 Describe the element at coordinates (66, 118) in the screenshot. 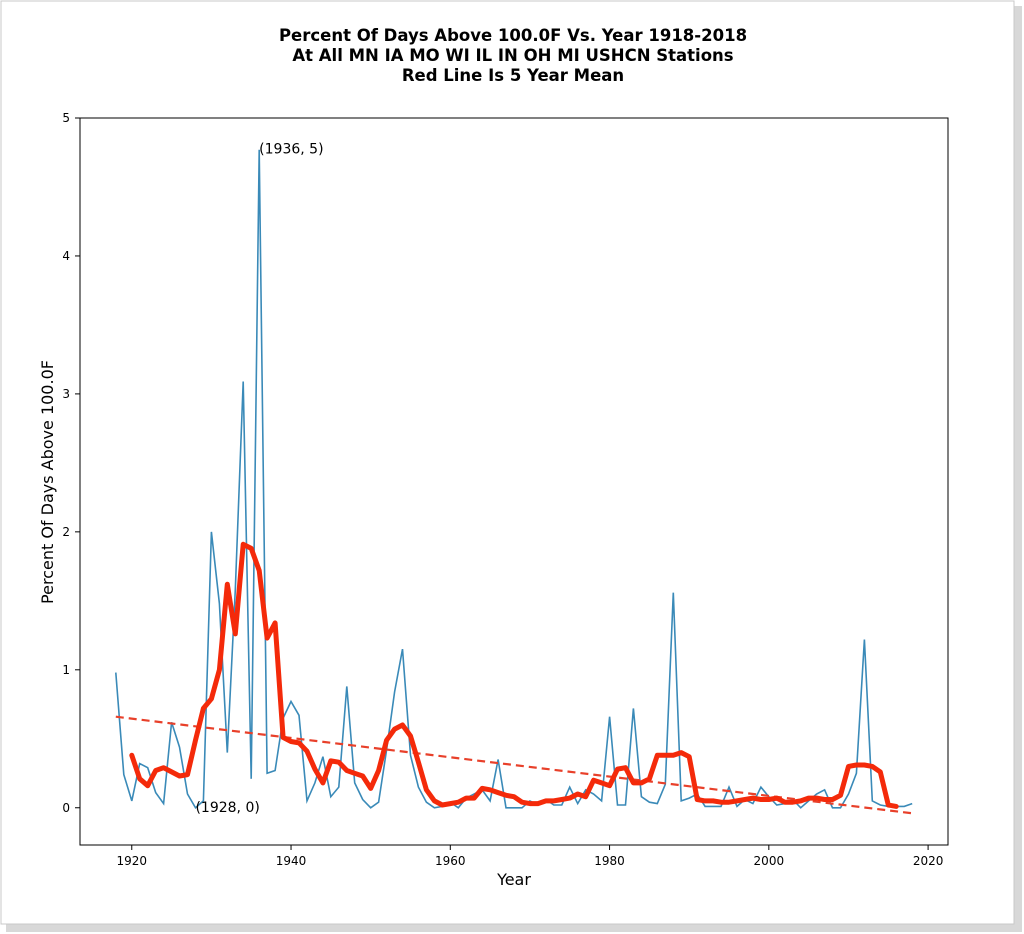

I see `y-tick-label: 5` at that location.